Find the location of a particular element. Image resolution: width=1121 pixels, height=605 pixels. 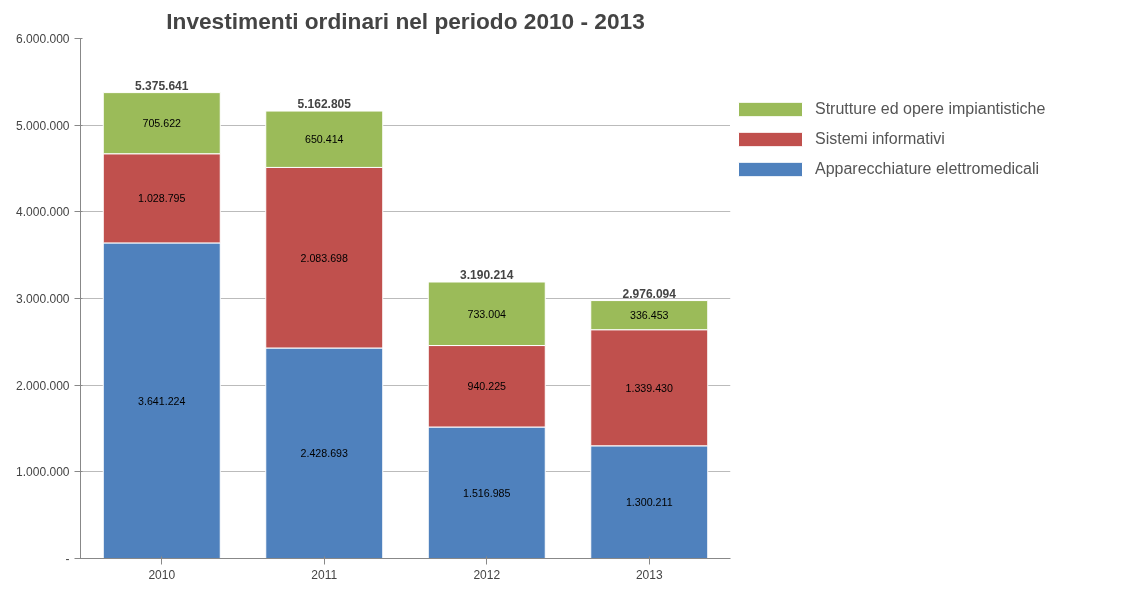

x-tick-label: 2013 is located at coordinates (649, 574).